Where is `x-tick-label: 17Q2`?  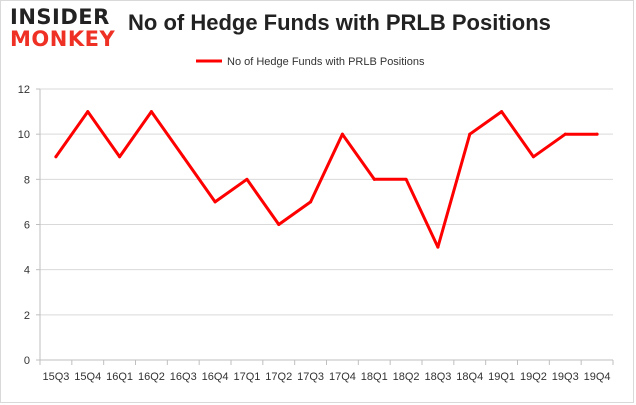 x-tick-label: 17Q2 is located at coordinates (278, 377).